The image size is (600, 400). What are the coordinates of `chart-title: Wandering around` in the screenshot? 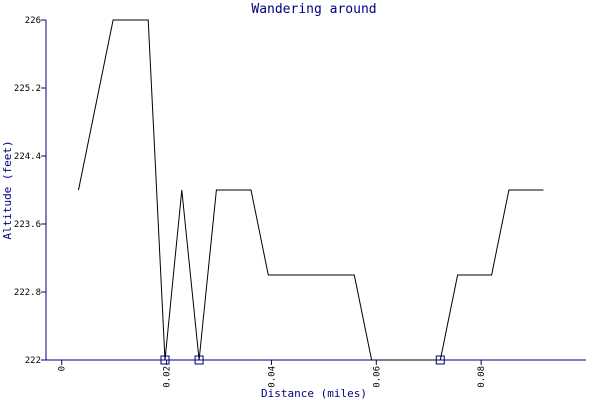 It's located at (313, 9).